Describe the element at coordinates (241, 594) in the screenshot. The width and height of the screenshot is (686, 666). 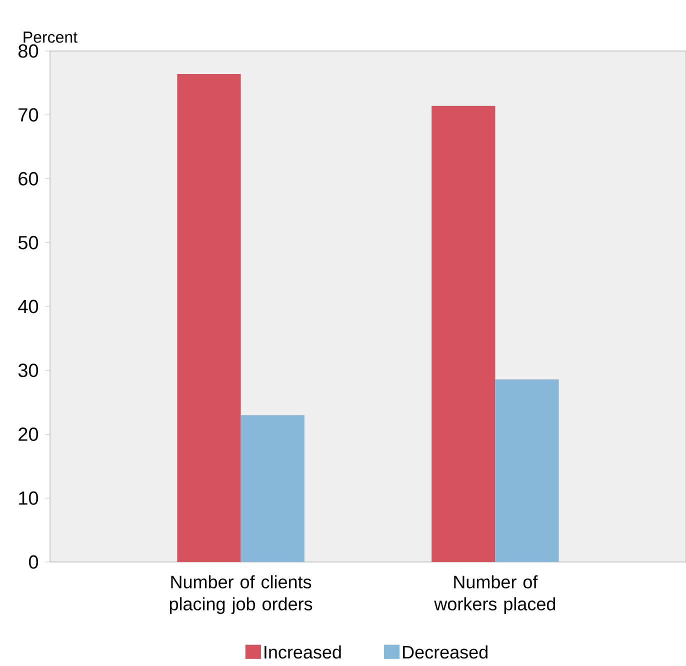
I see `x-tick-label: Number of clients placing job orders` at that location.